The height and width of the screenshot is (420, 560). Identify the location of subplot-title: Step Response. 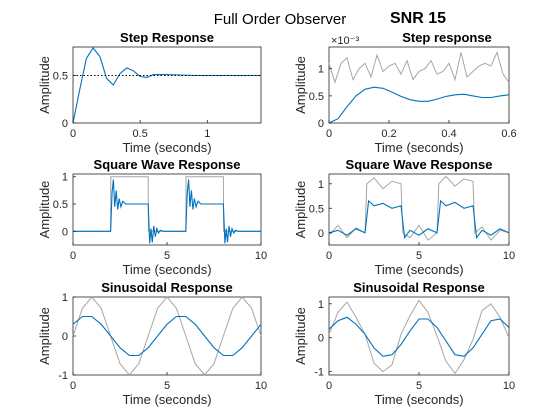
(167, 37).